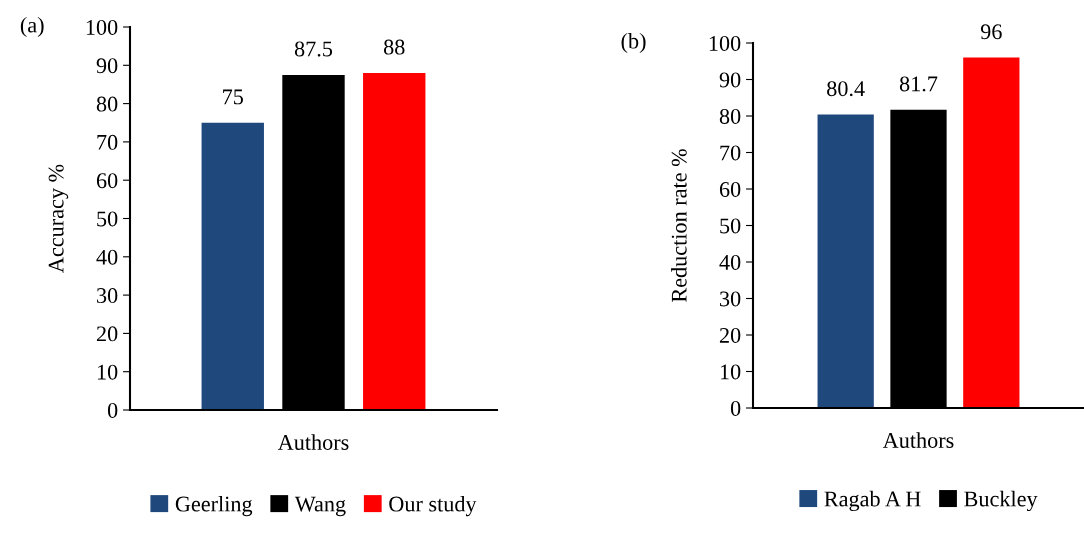 This screenshot has height=539, width=1084. What do you see at coordinates (679, 225) in the screenshot?
I see `y-axis-title: Reduction rate %` at bounding box center [679, 225].